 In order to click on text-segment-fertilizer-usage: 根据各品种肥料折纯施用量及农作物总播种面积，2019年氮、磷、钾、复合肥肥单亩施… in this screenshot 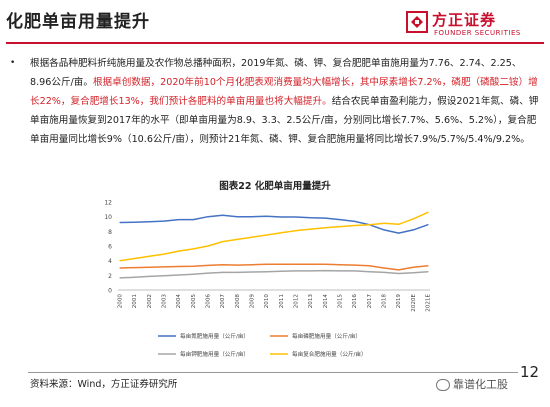, I will do `click(276, 73)`.